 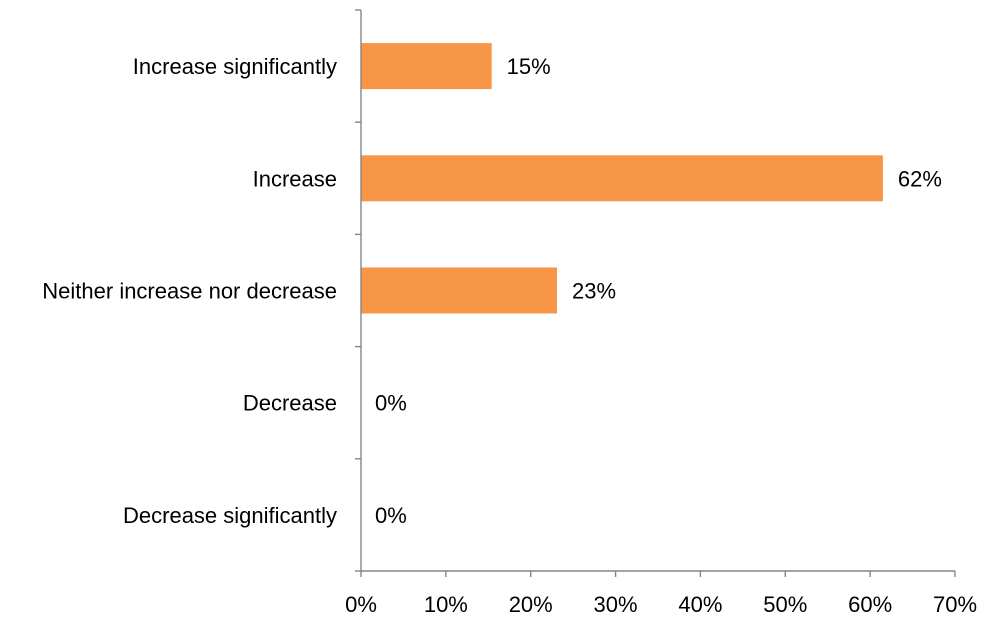 I want to click on x-tick-label-0: 0%, so click(x=361, y=604).